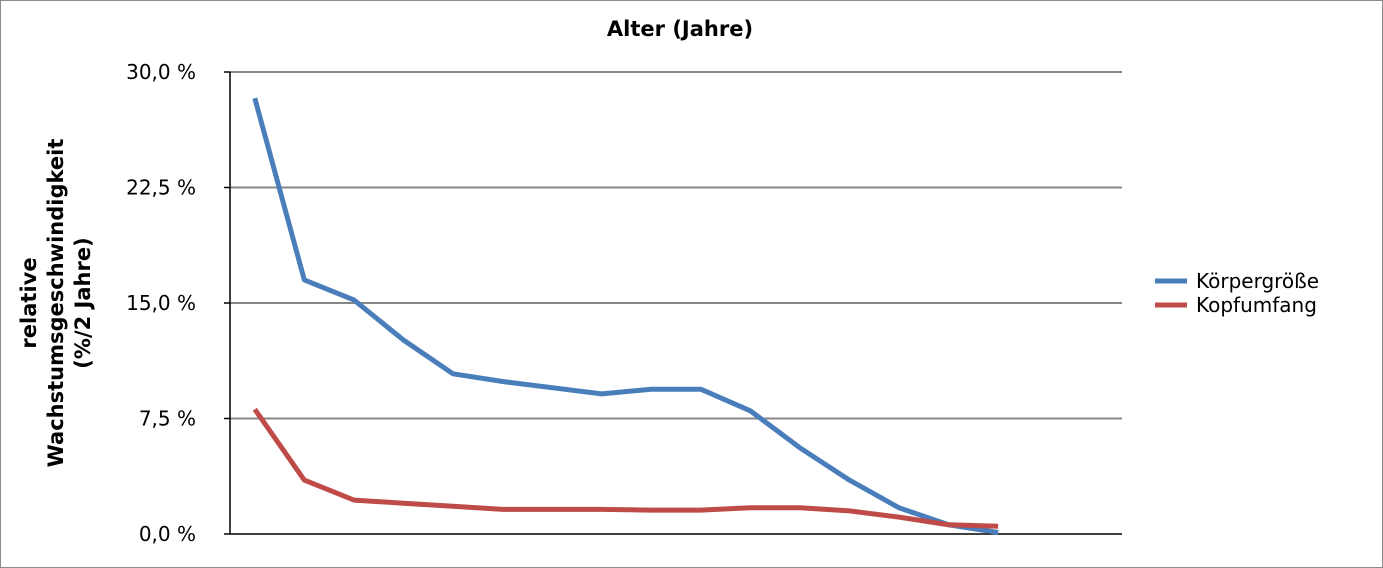  What do you see at coordinates (1257, 281) in the screenshot?
I see `legend-label: Körpergröße` at bounding box center [1257, 281].